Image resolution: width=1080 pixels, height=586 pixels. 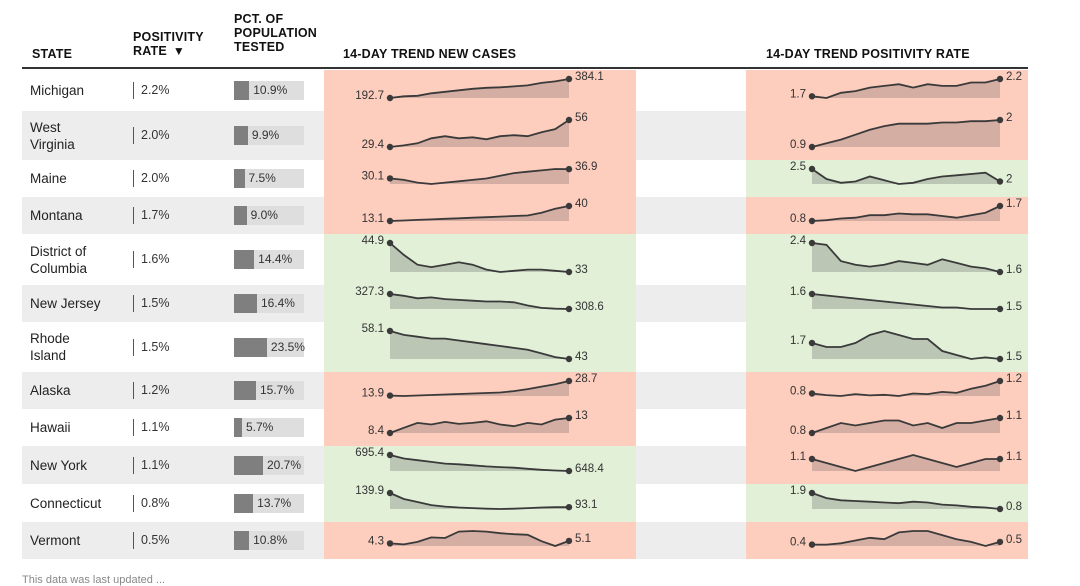 I want to click on header-pct-population-tested: PCT. OF POPULATION TESTED, so click(x=275, y=33).